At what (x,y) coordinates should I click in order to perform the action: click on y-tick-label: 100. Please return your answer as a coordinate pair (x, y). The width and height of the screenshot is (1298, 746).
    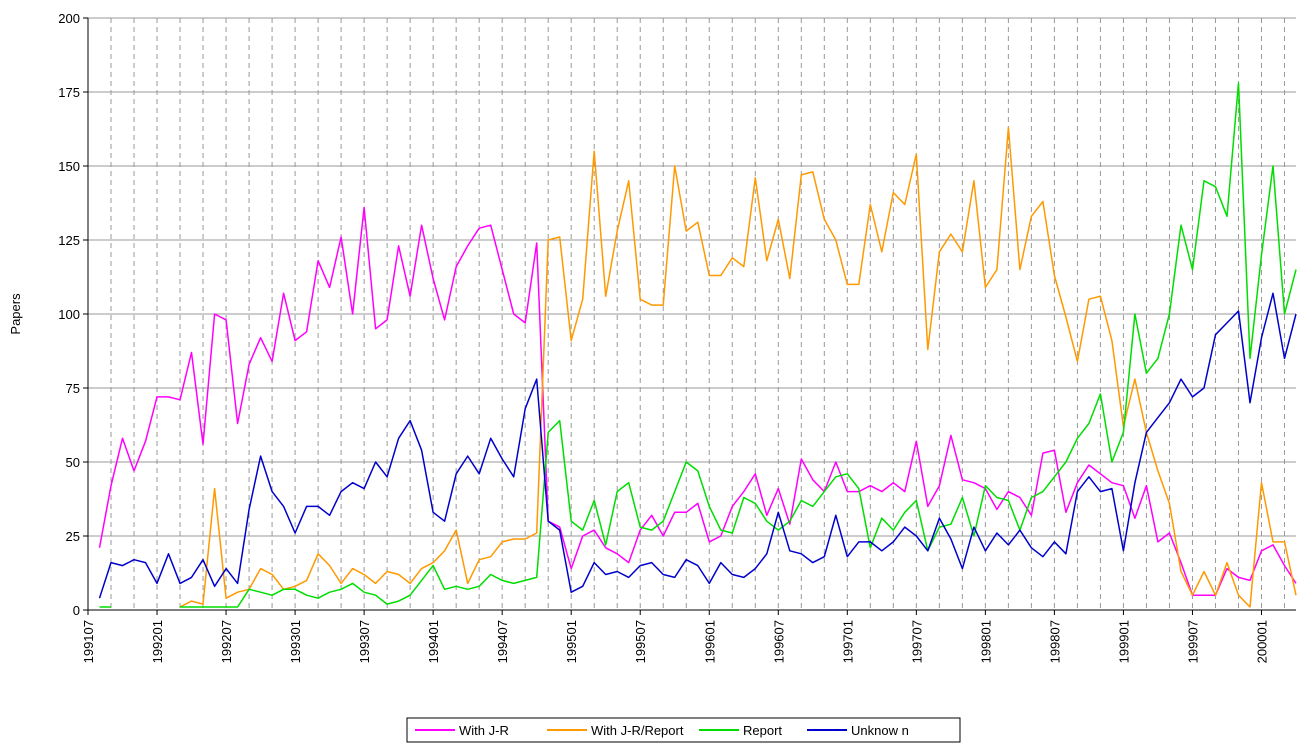
    Looking at the image, I should click on (69, 314).